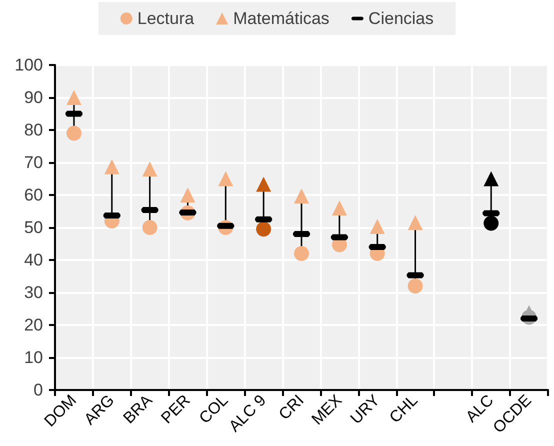  I want to click on x-tick-label: CHL, so click(404, 409).